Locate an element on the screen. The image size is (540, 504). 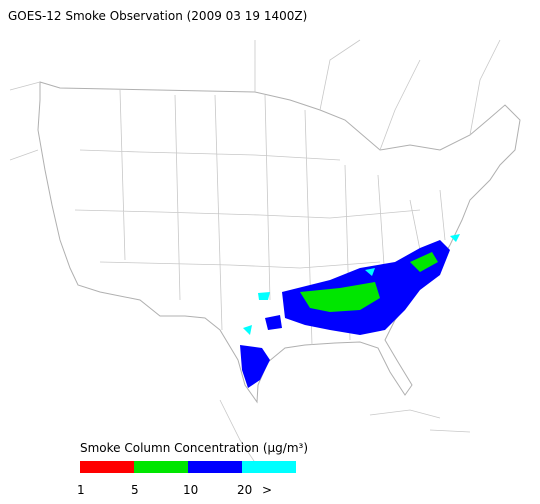
color-tick-label: > is located at coordinates (267, 490).